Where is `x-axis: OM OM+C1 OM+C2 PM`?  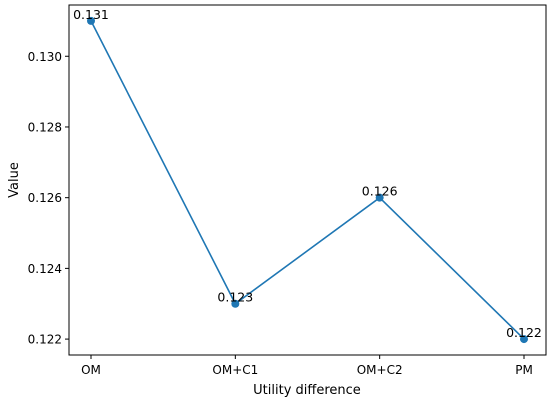 x-axis: OM OM+C1 OM+C2 PM is located at coordinates (307, 366).